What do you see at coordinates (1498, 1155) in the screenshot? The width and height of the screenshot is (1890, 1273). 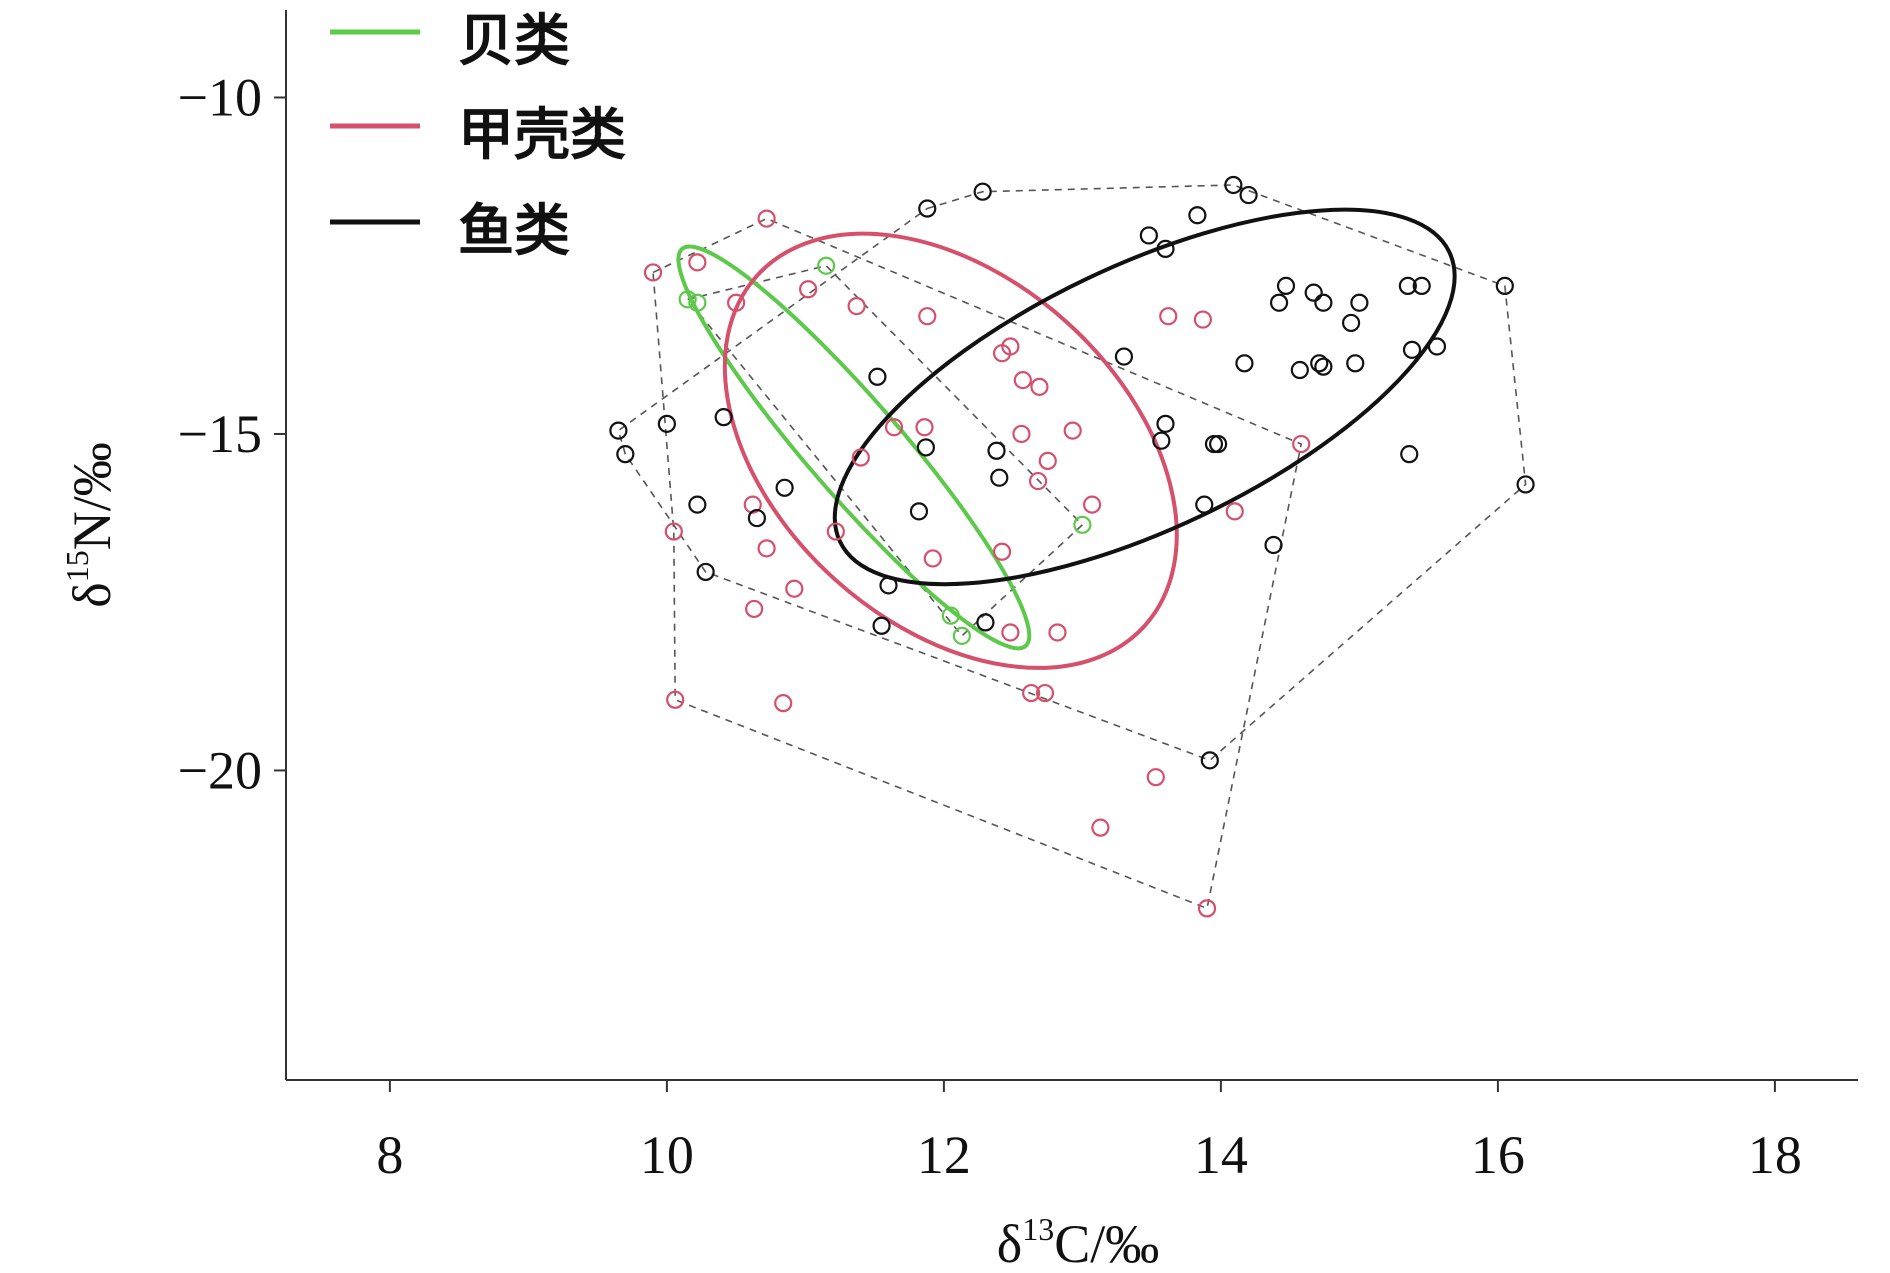 I see `x-tick-label: 16` at bounding box center [1498, 1155].